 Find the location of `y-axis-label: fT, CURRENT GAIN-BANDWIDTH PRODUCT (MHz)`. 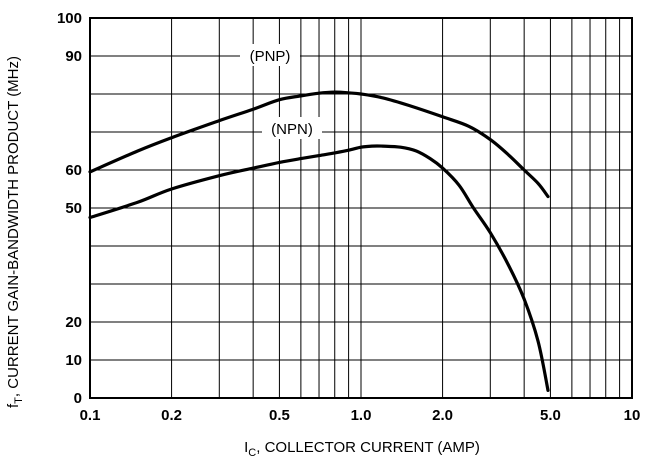

y-axis-label: fT, CURRENT GAIN-BANDWIDTH PRODUCT (MHz) is located at coordinates (15, 232).